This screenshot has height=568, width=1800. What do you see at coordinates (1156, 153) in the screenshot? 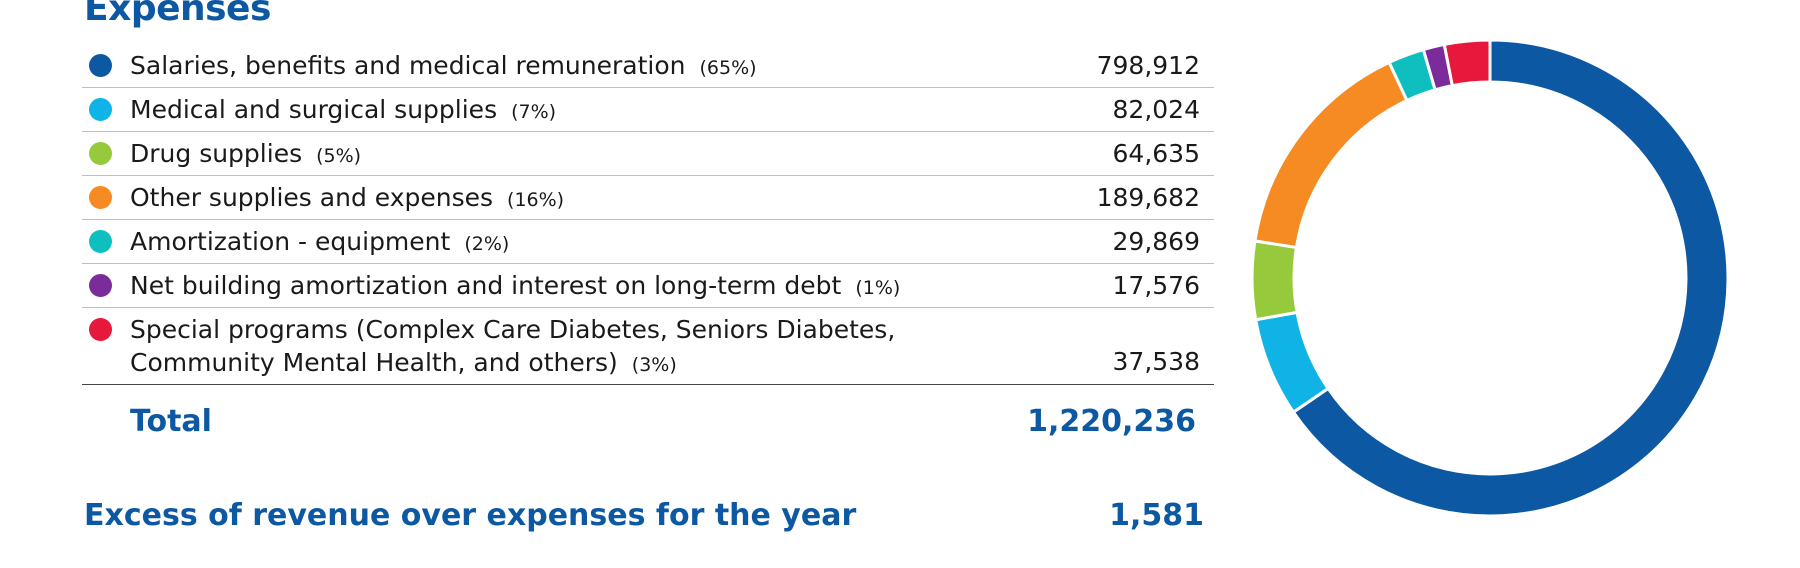
I see `row-value: 64,635` at bounding box center [1156, 153].